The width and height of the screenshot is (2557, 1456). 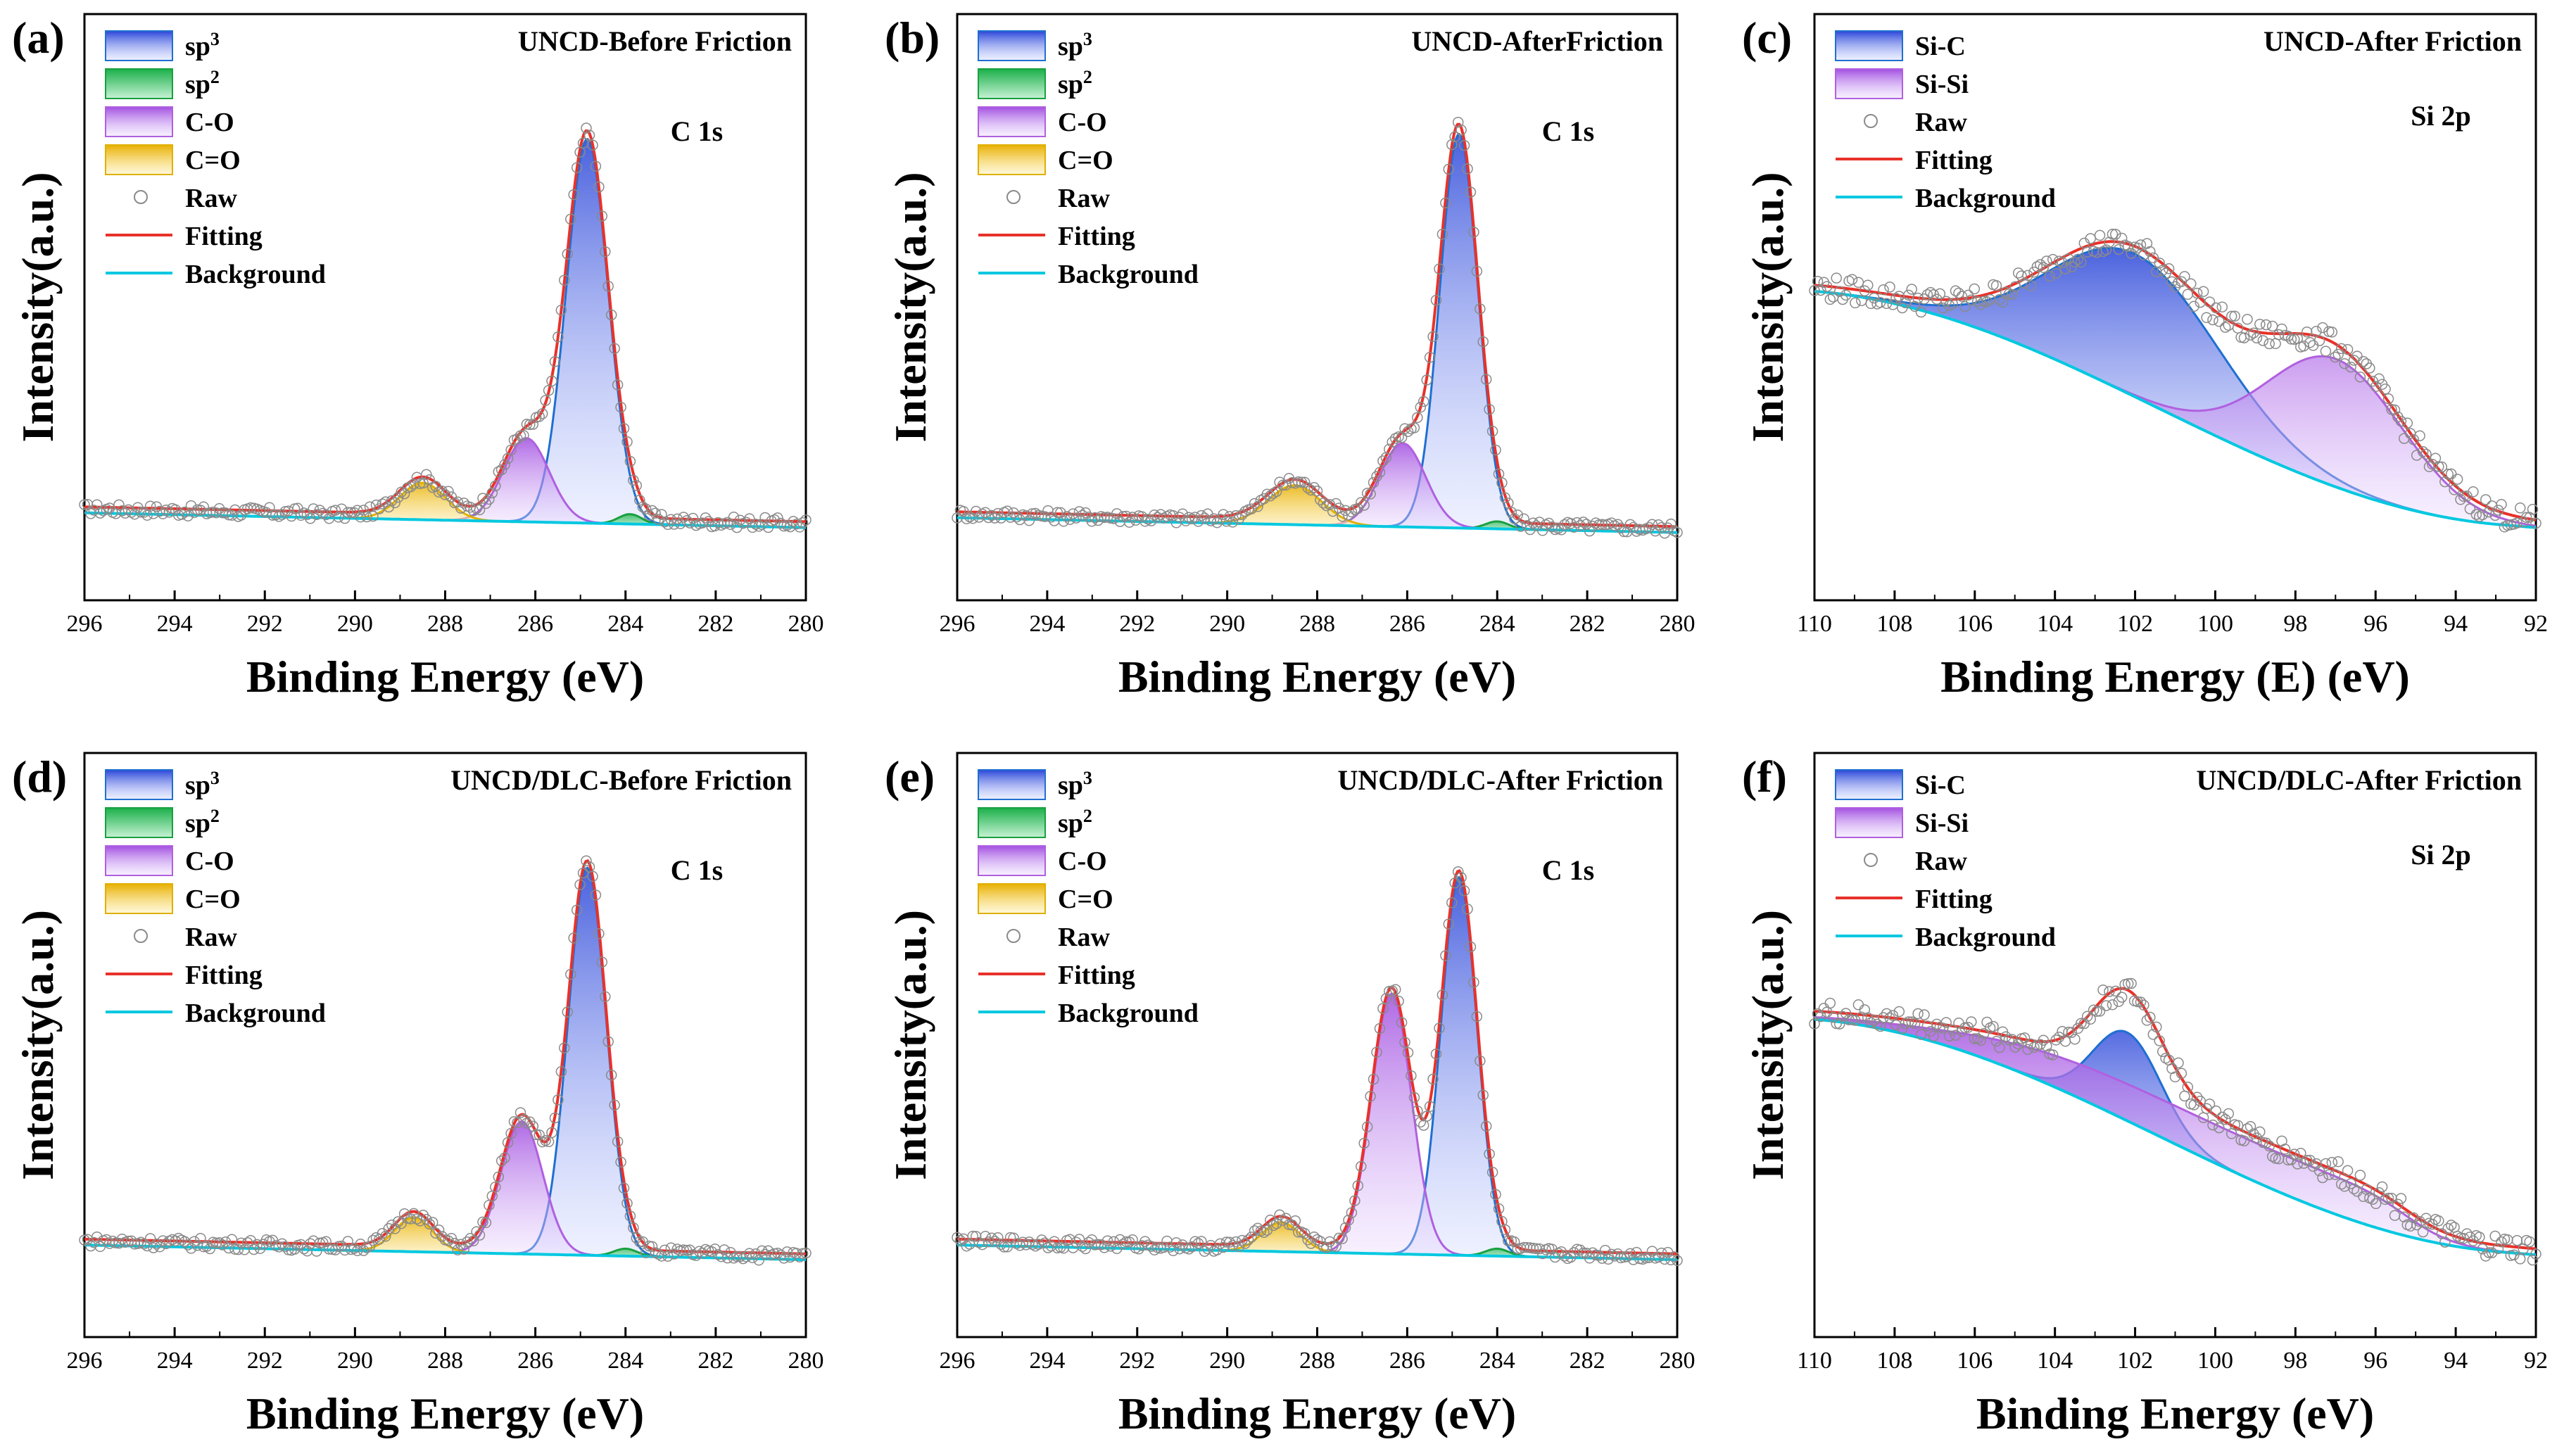 What do you see at coordinates (355, 624) in the screenshot?
I see `x-tick-label: 290` at bounding box center [355, 624].